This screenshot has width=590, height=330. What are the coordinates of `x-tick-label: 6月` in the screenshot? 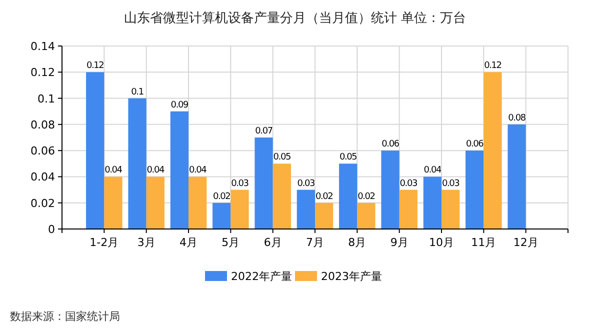 It's located at (273, 242).